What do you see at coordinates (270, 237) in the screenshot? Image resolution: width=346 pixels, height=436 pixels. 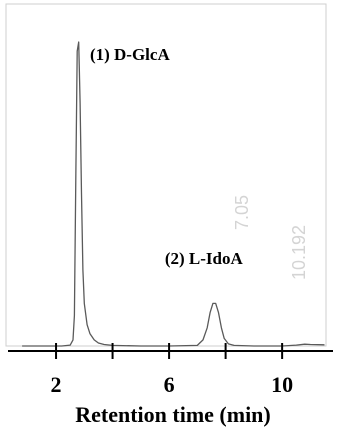 I see `background-stamps: 7.05 10.192` at bounding box center [270, 237].